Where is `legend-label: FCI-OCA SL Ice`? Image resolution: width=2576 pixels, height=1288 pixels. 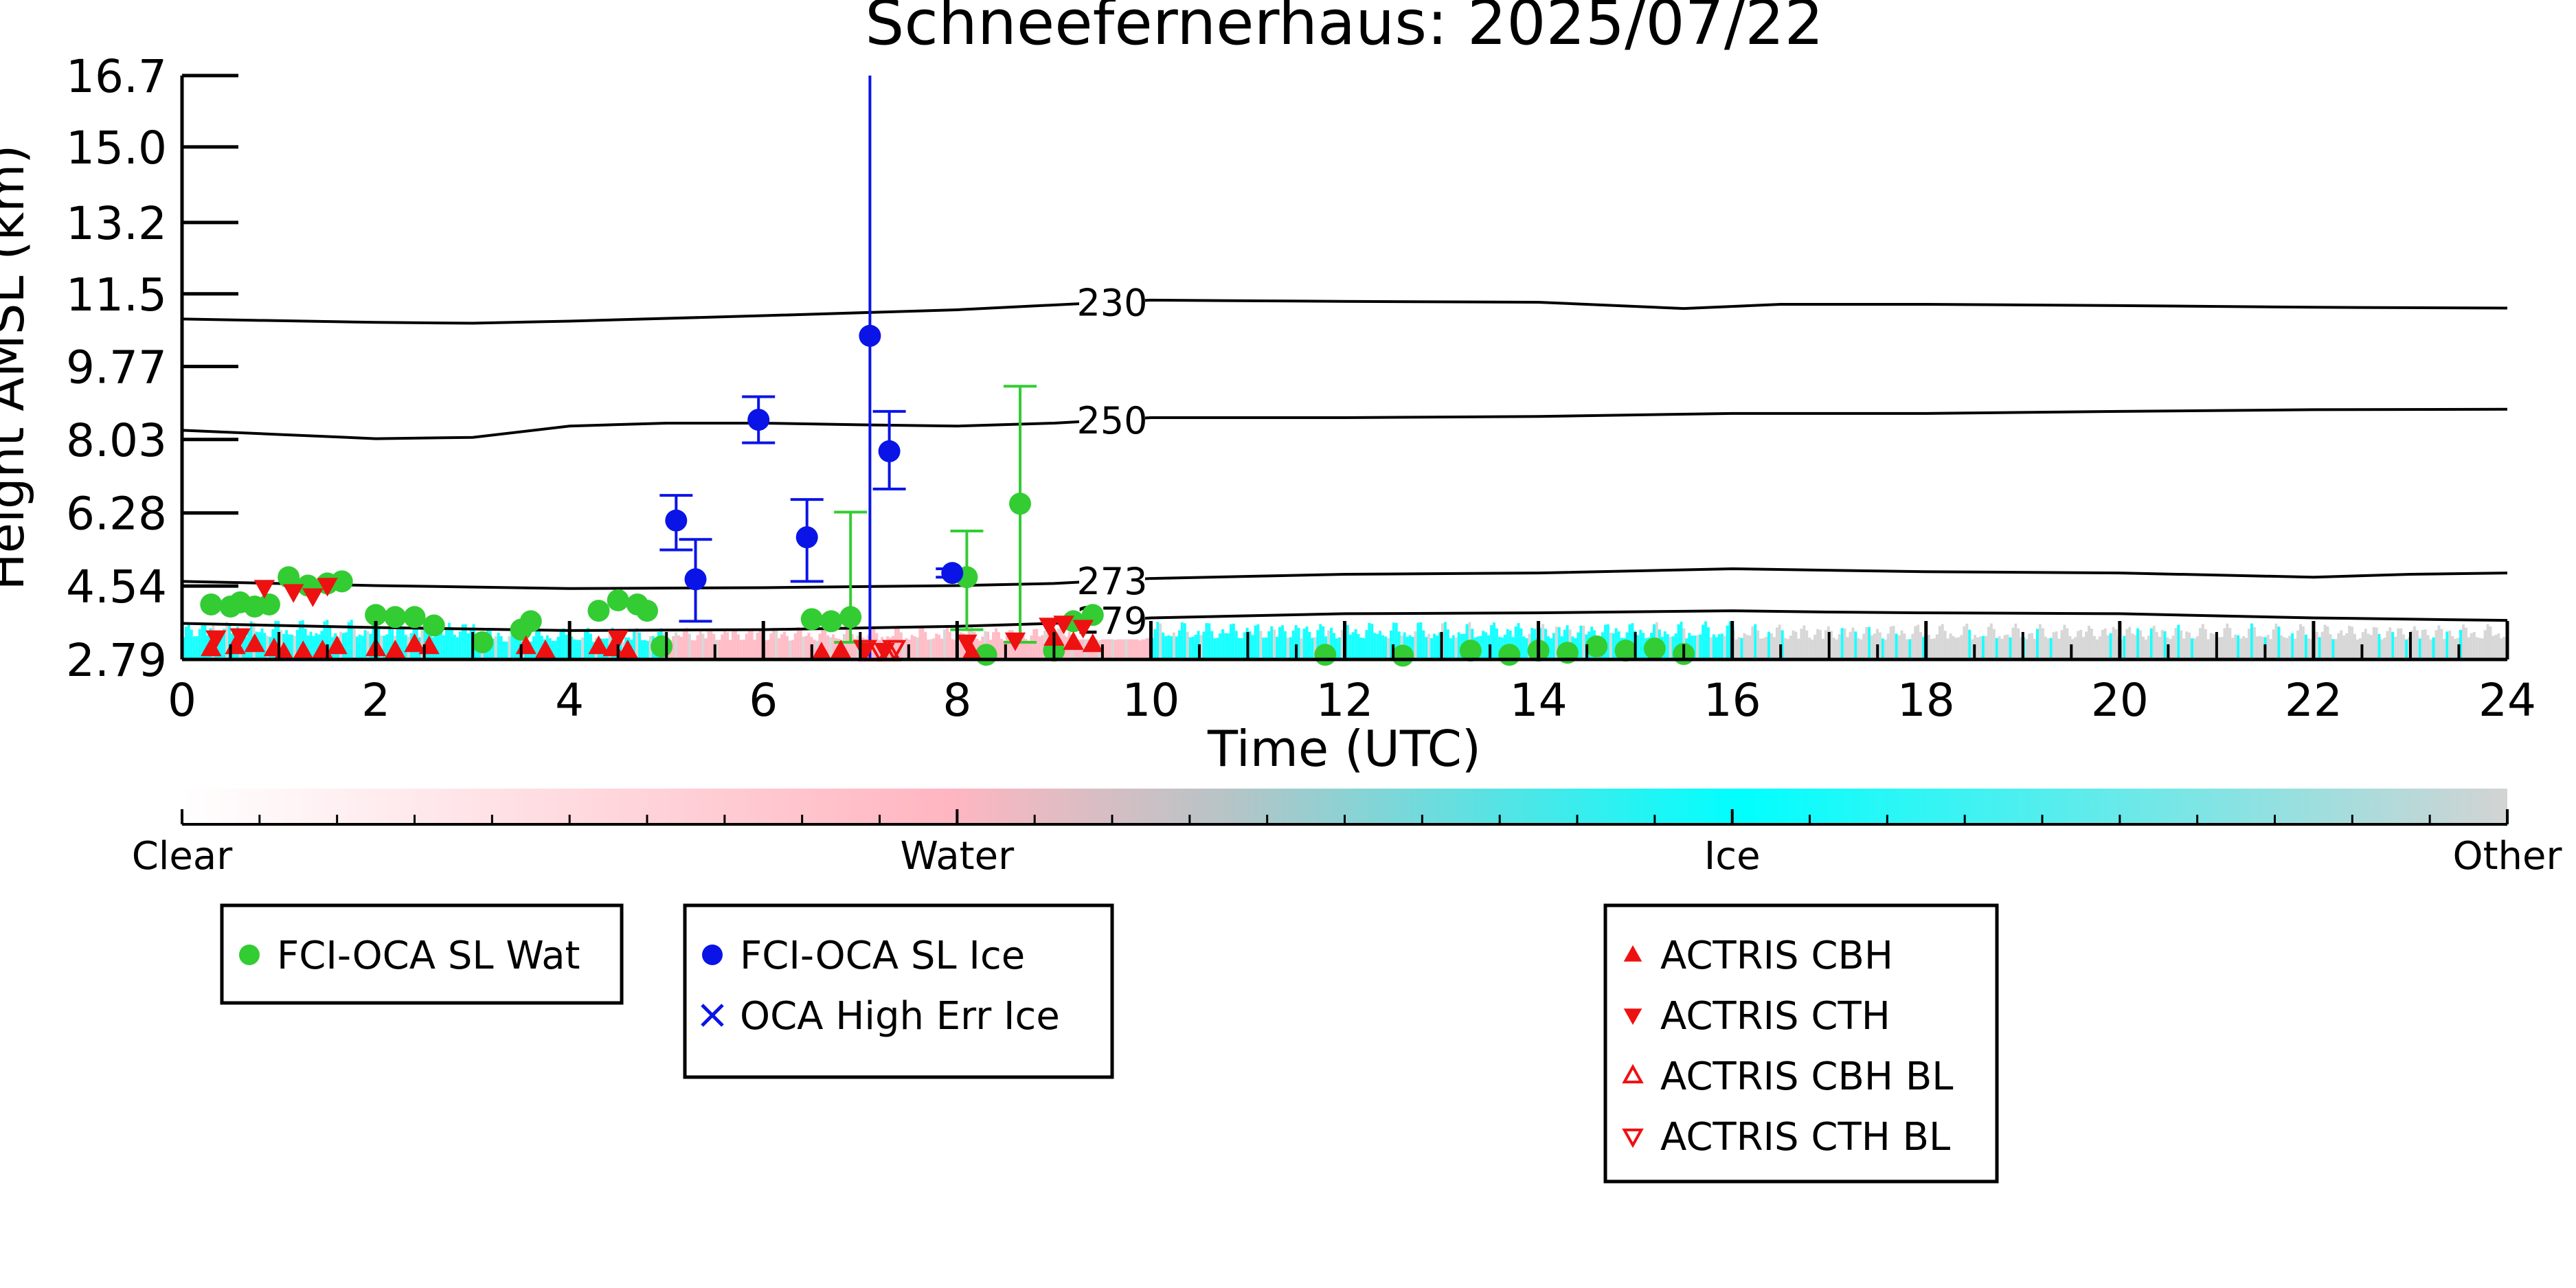
legend-label: FCI-OCA SL Ice is located at coordinates (882, 956).